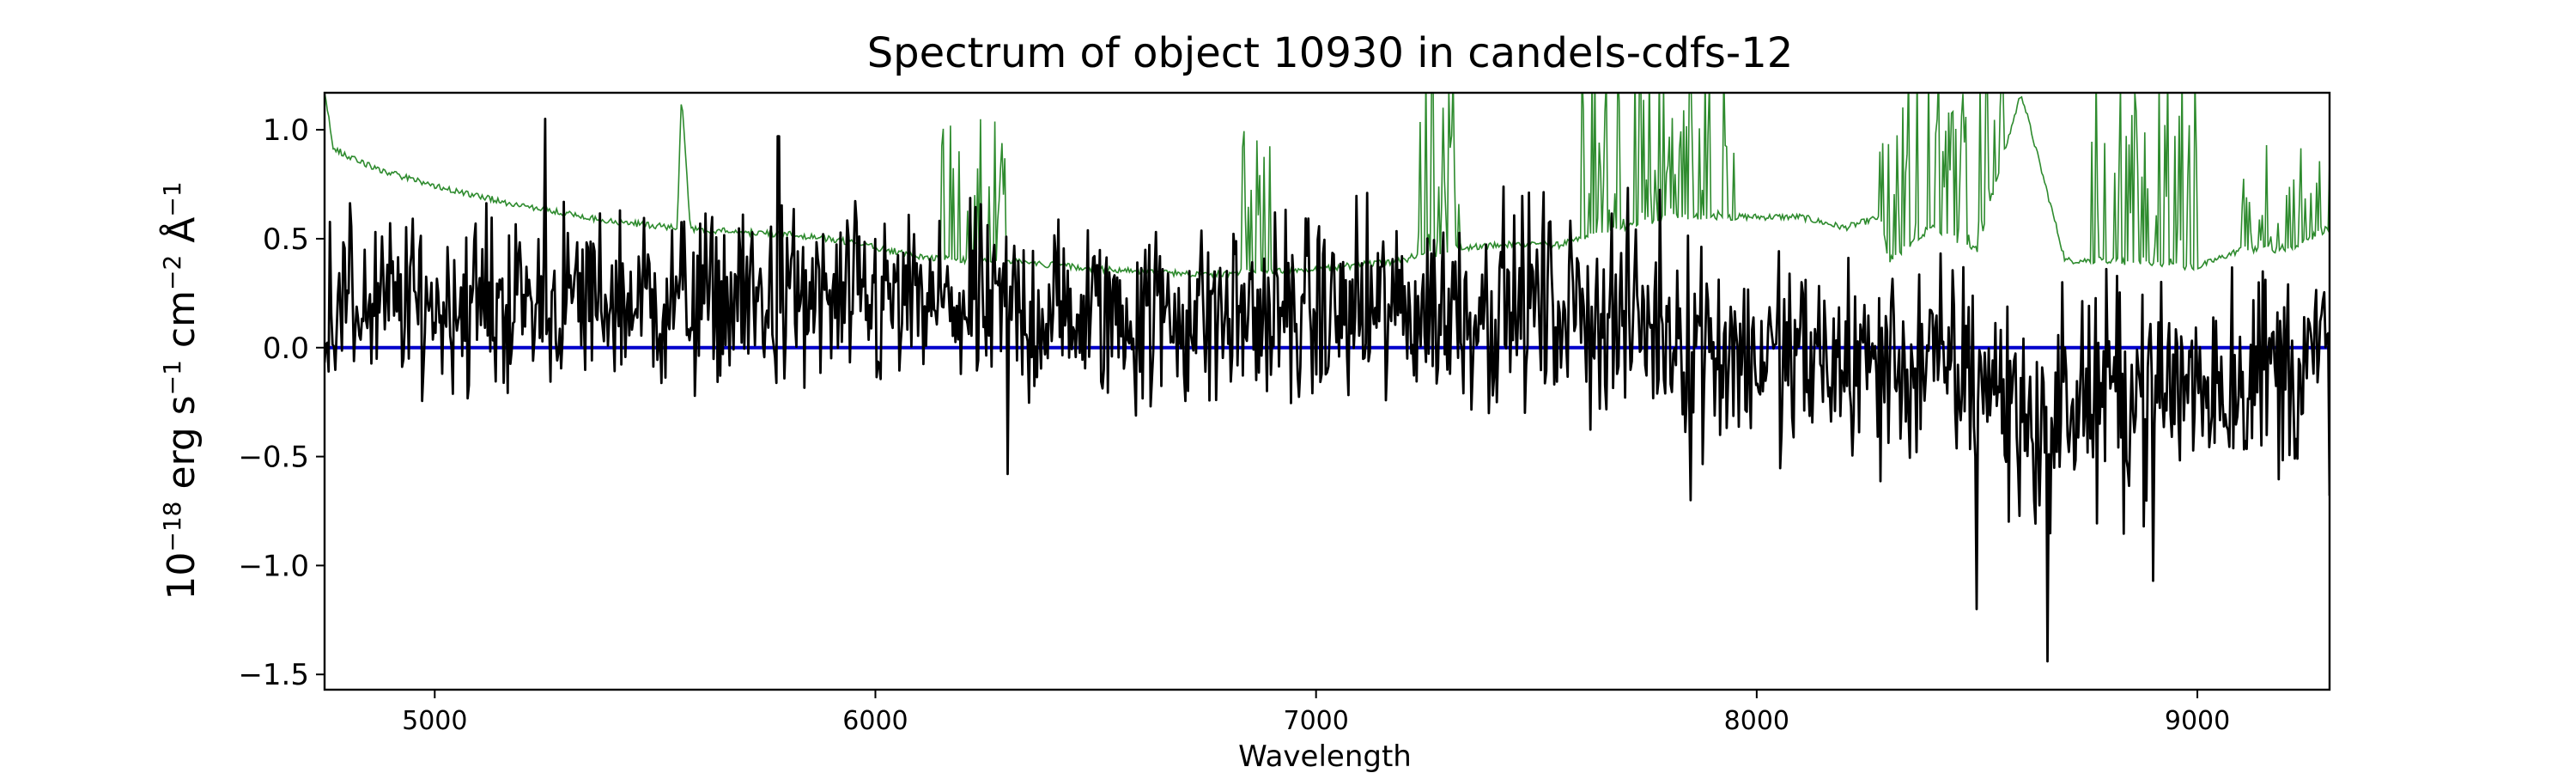  I want to click on y-label-exp-s: −1, so click(172, 377).